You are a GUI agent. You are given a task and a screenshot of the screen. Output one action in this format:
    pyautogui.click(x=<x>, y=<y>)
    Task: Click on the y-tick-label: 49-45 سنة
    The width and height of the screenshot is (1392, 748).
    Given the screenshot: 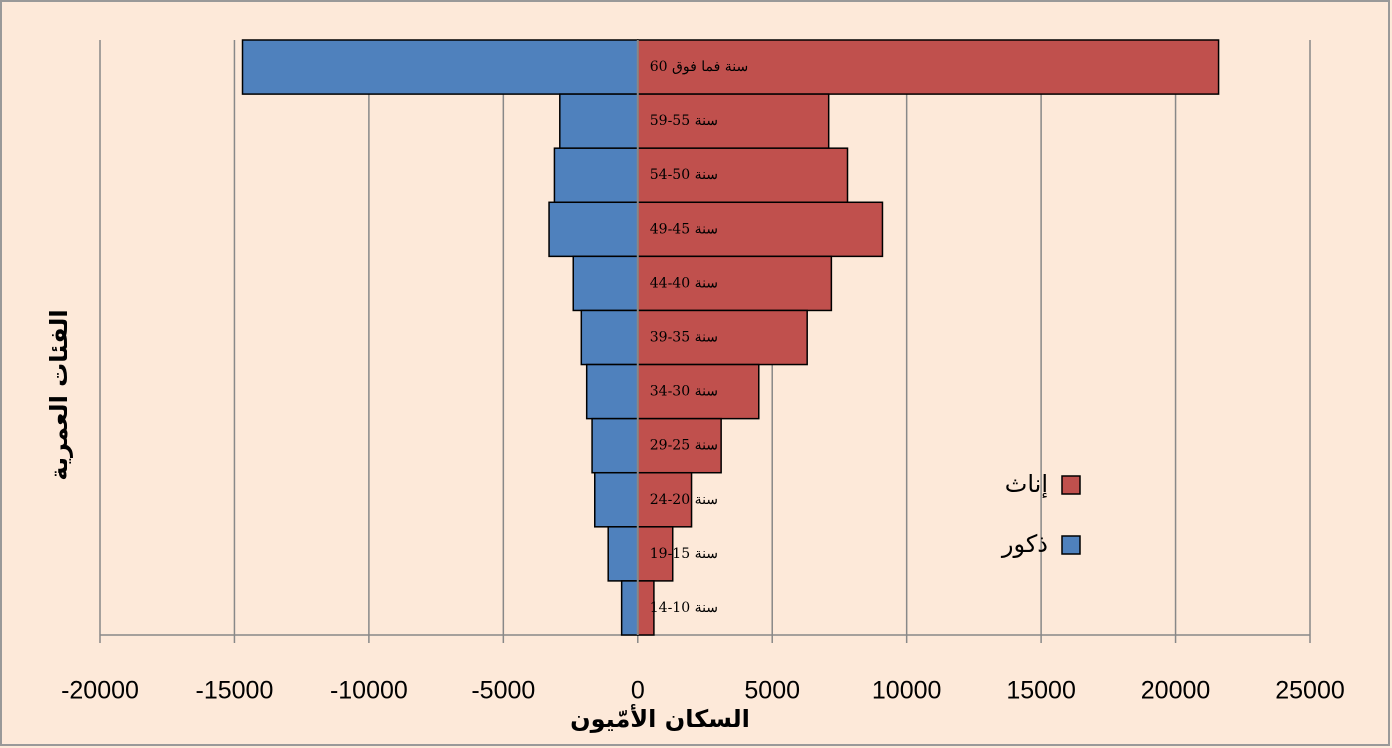 What is the action you would take?
    pyautogui.click(x=684, y=229)
    